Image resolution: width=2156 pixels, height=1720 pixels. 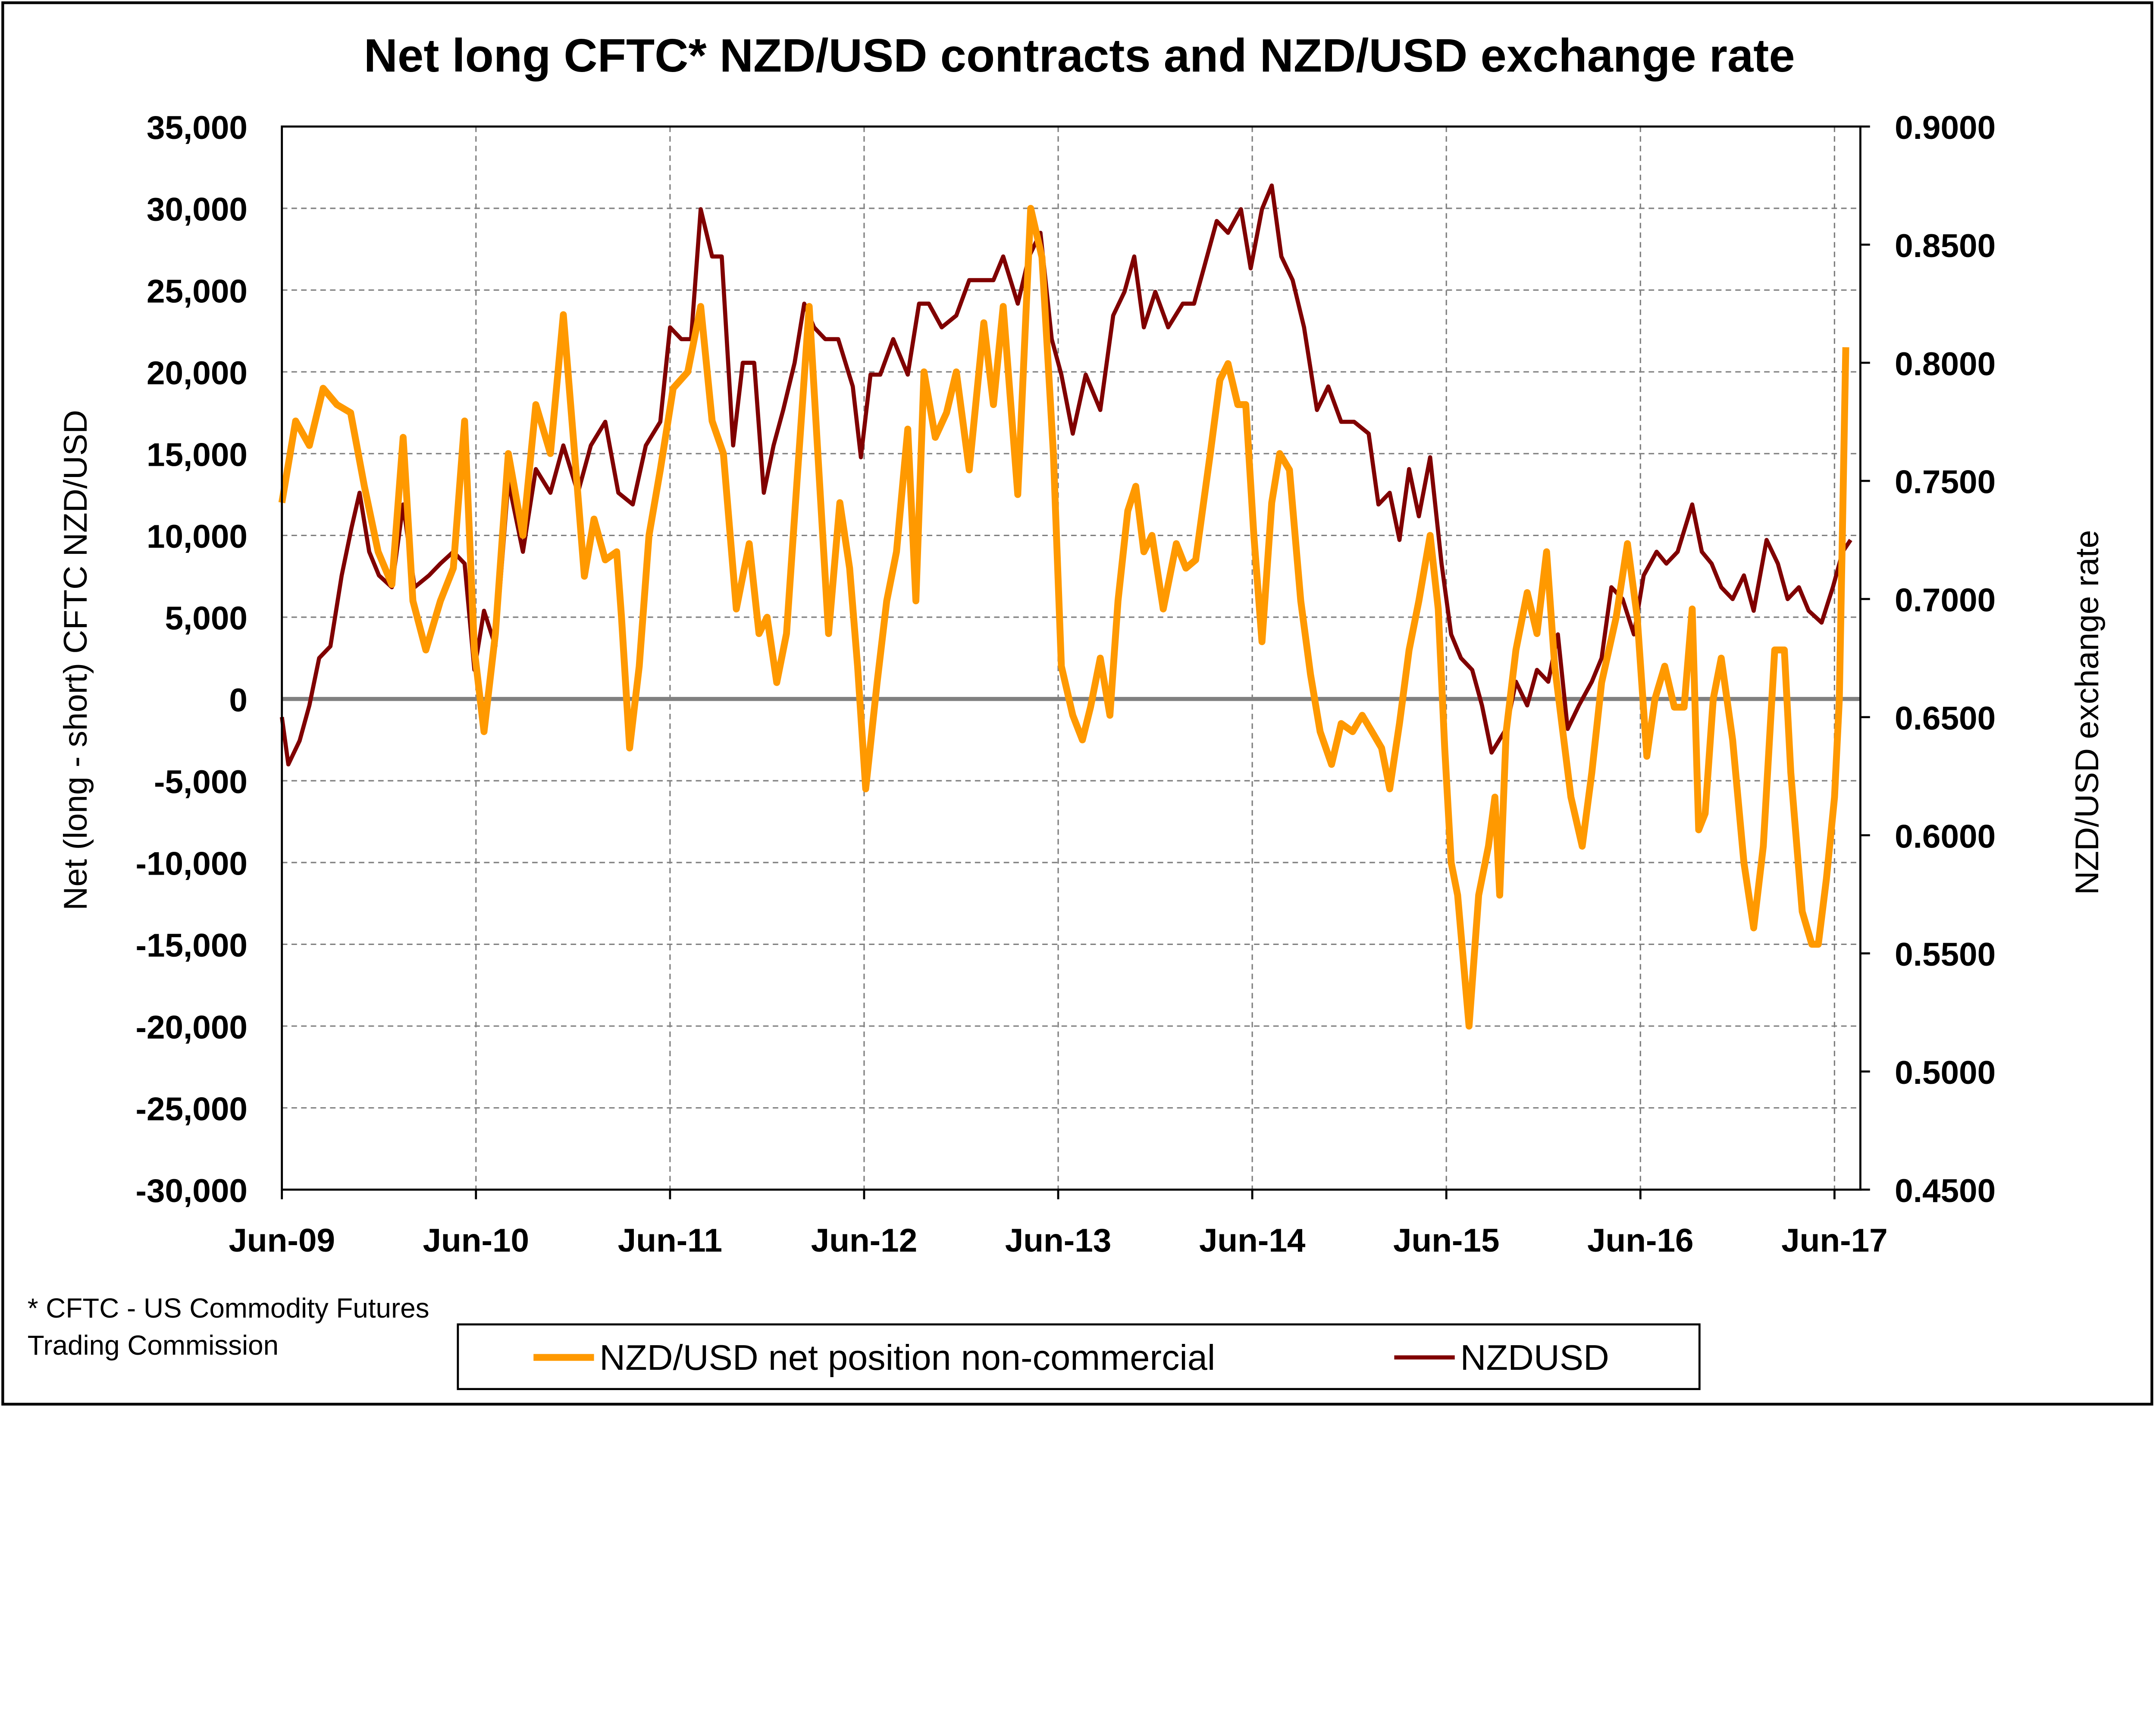 I want to click on y-tick-label: 0, so click(x=238, y=701).